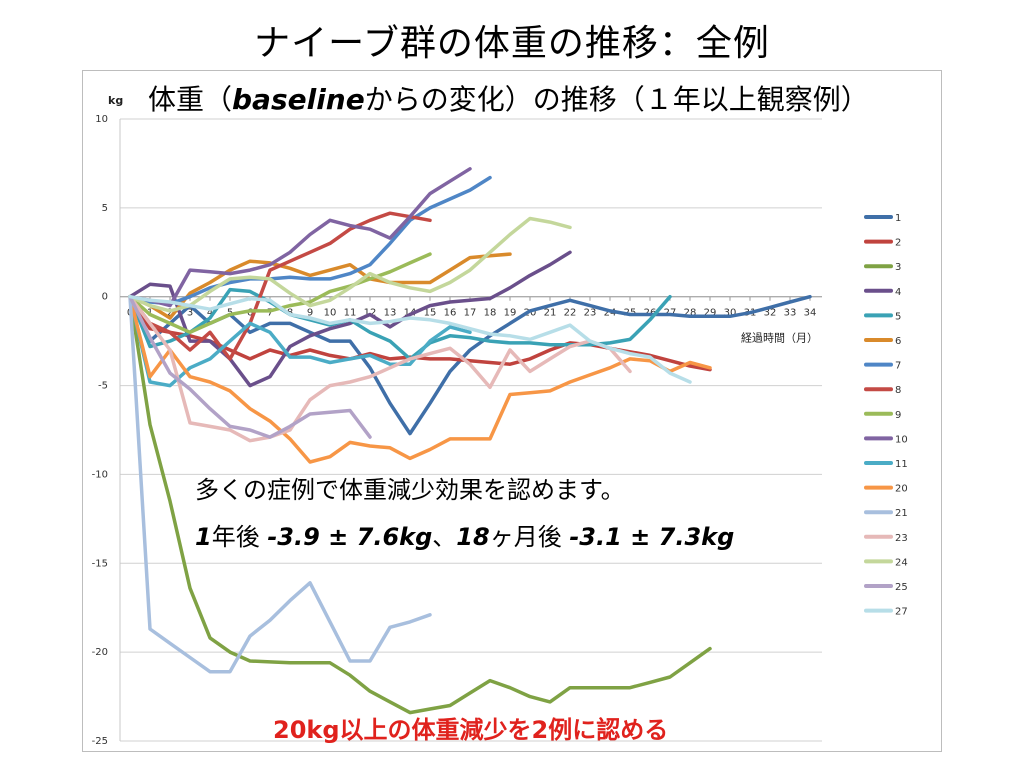  I want to click on x-tick-label: 32, so click(770, 313).